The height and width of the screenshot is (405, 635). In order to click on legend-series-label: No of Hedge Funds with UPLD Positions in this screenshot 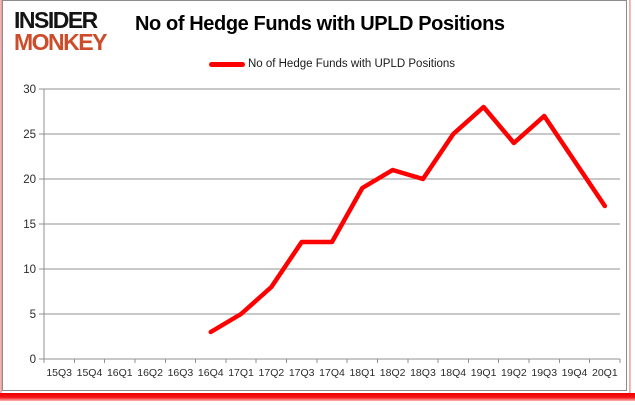, I will do `click(351, 64)`.